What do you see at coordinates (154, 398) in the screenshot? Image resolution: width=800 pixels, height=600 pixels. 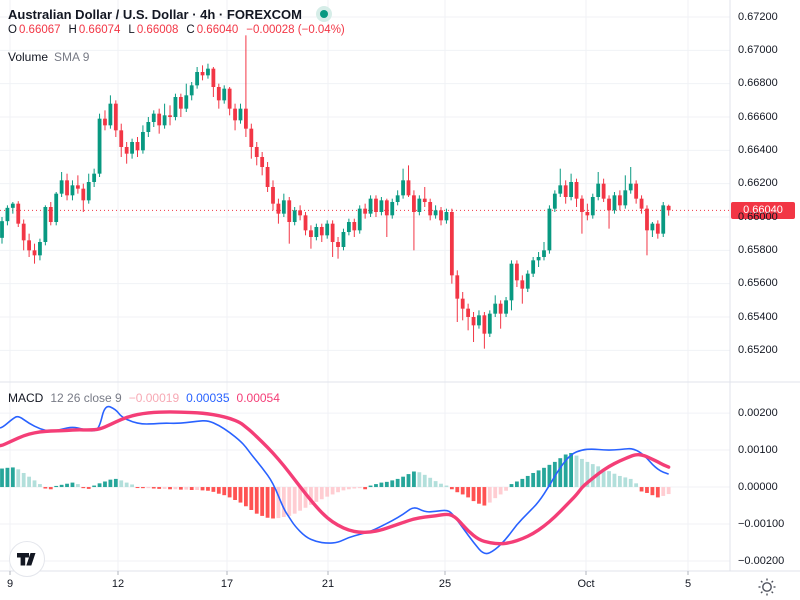 I see `macd-hist-value: −0.00019` at bounding box center [154, 398].